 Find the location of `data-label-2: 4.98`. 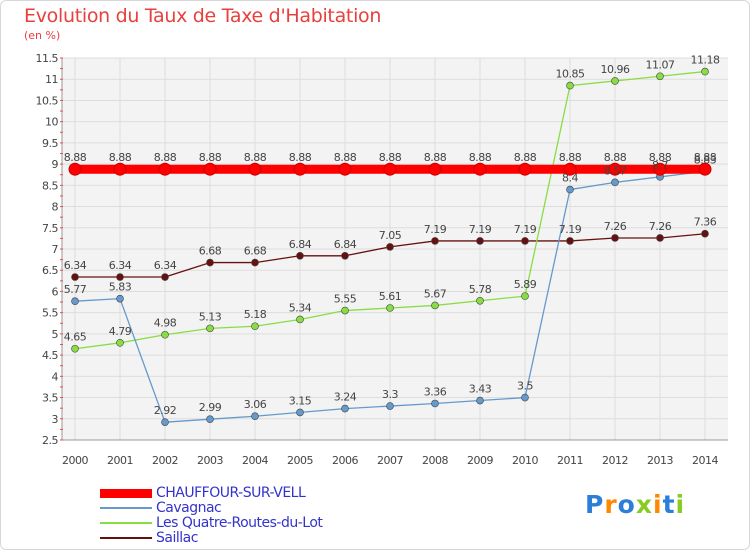

data-label-2: 4.98 is located at coordinates (165, 323).